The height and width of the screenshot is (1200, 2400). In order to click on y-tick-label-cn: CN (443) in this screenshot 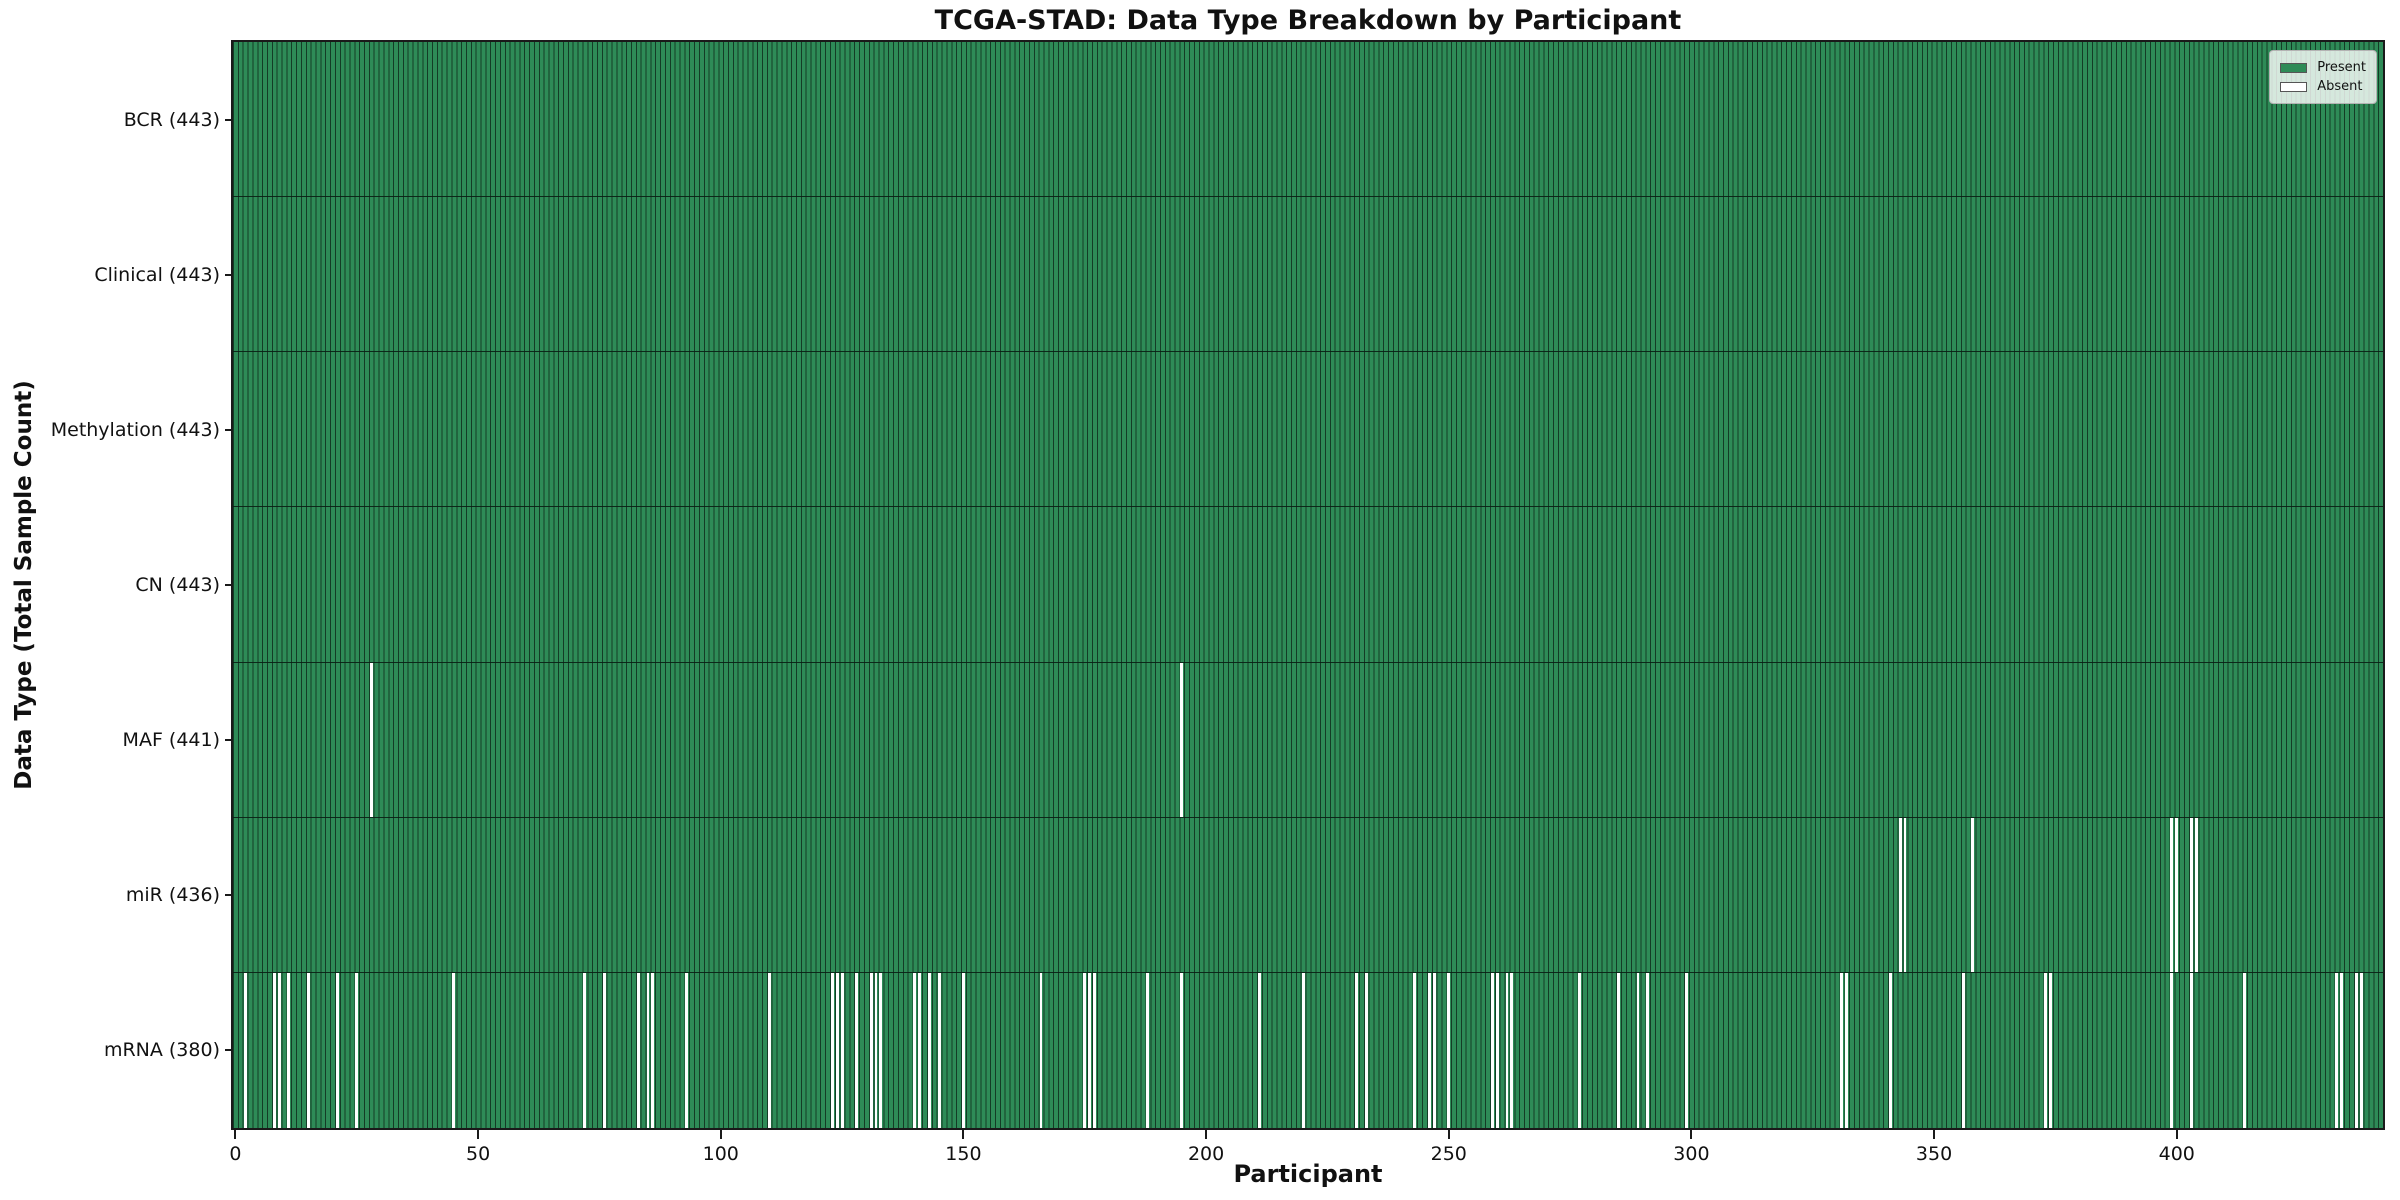, I will do `click(177, 585)`.